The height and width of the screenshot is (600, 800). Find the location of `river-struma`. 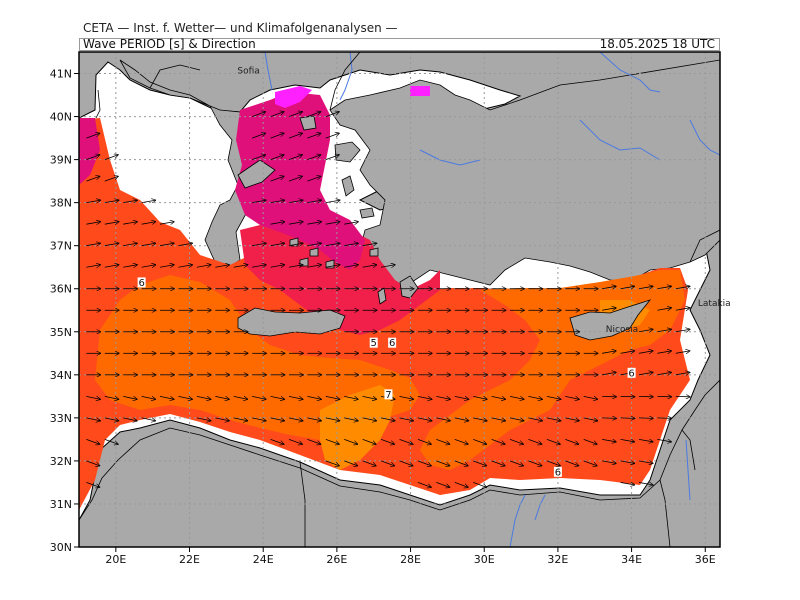

river-struma is located at coordinates (268, 71).